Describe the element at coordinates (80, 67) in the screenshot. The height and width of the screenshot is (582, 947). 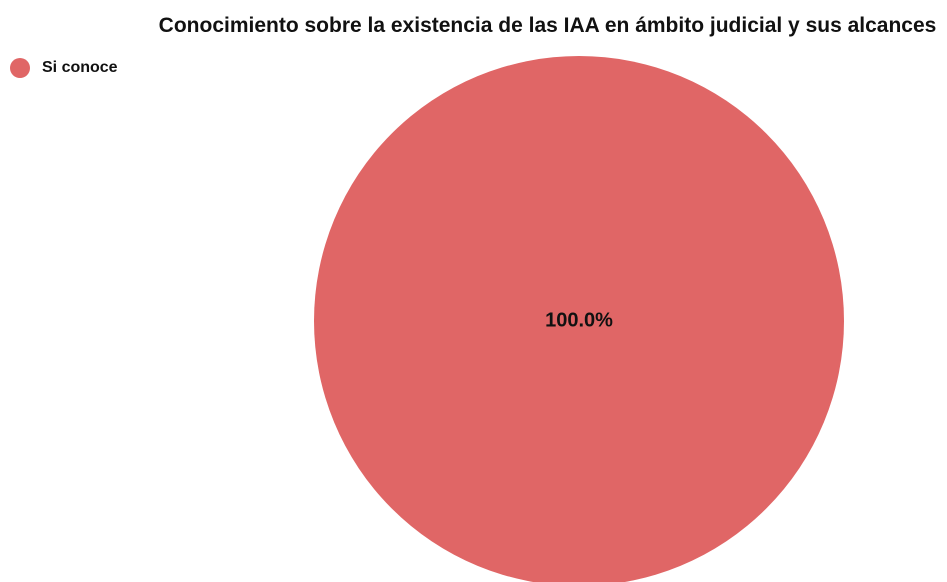
I see `legend-label: Si conoce` at that location.